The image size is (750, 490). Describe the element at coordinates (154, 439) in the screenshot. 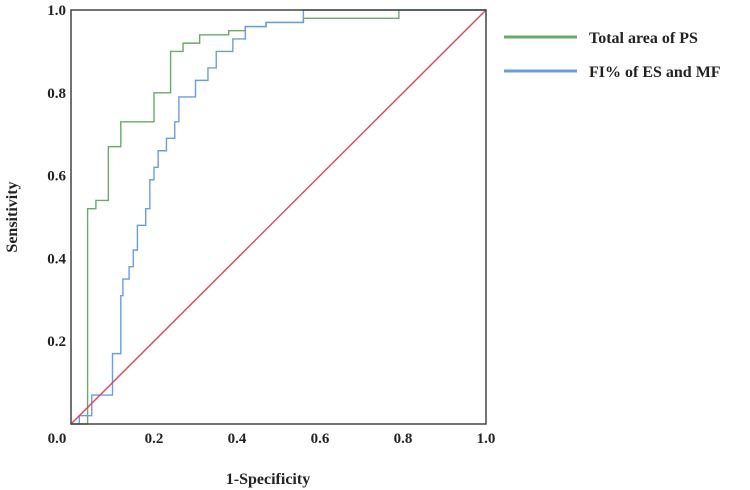

I see `x-tick-label: 0.2` at that location.